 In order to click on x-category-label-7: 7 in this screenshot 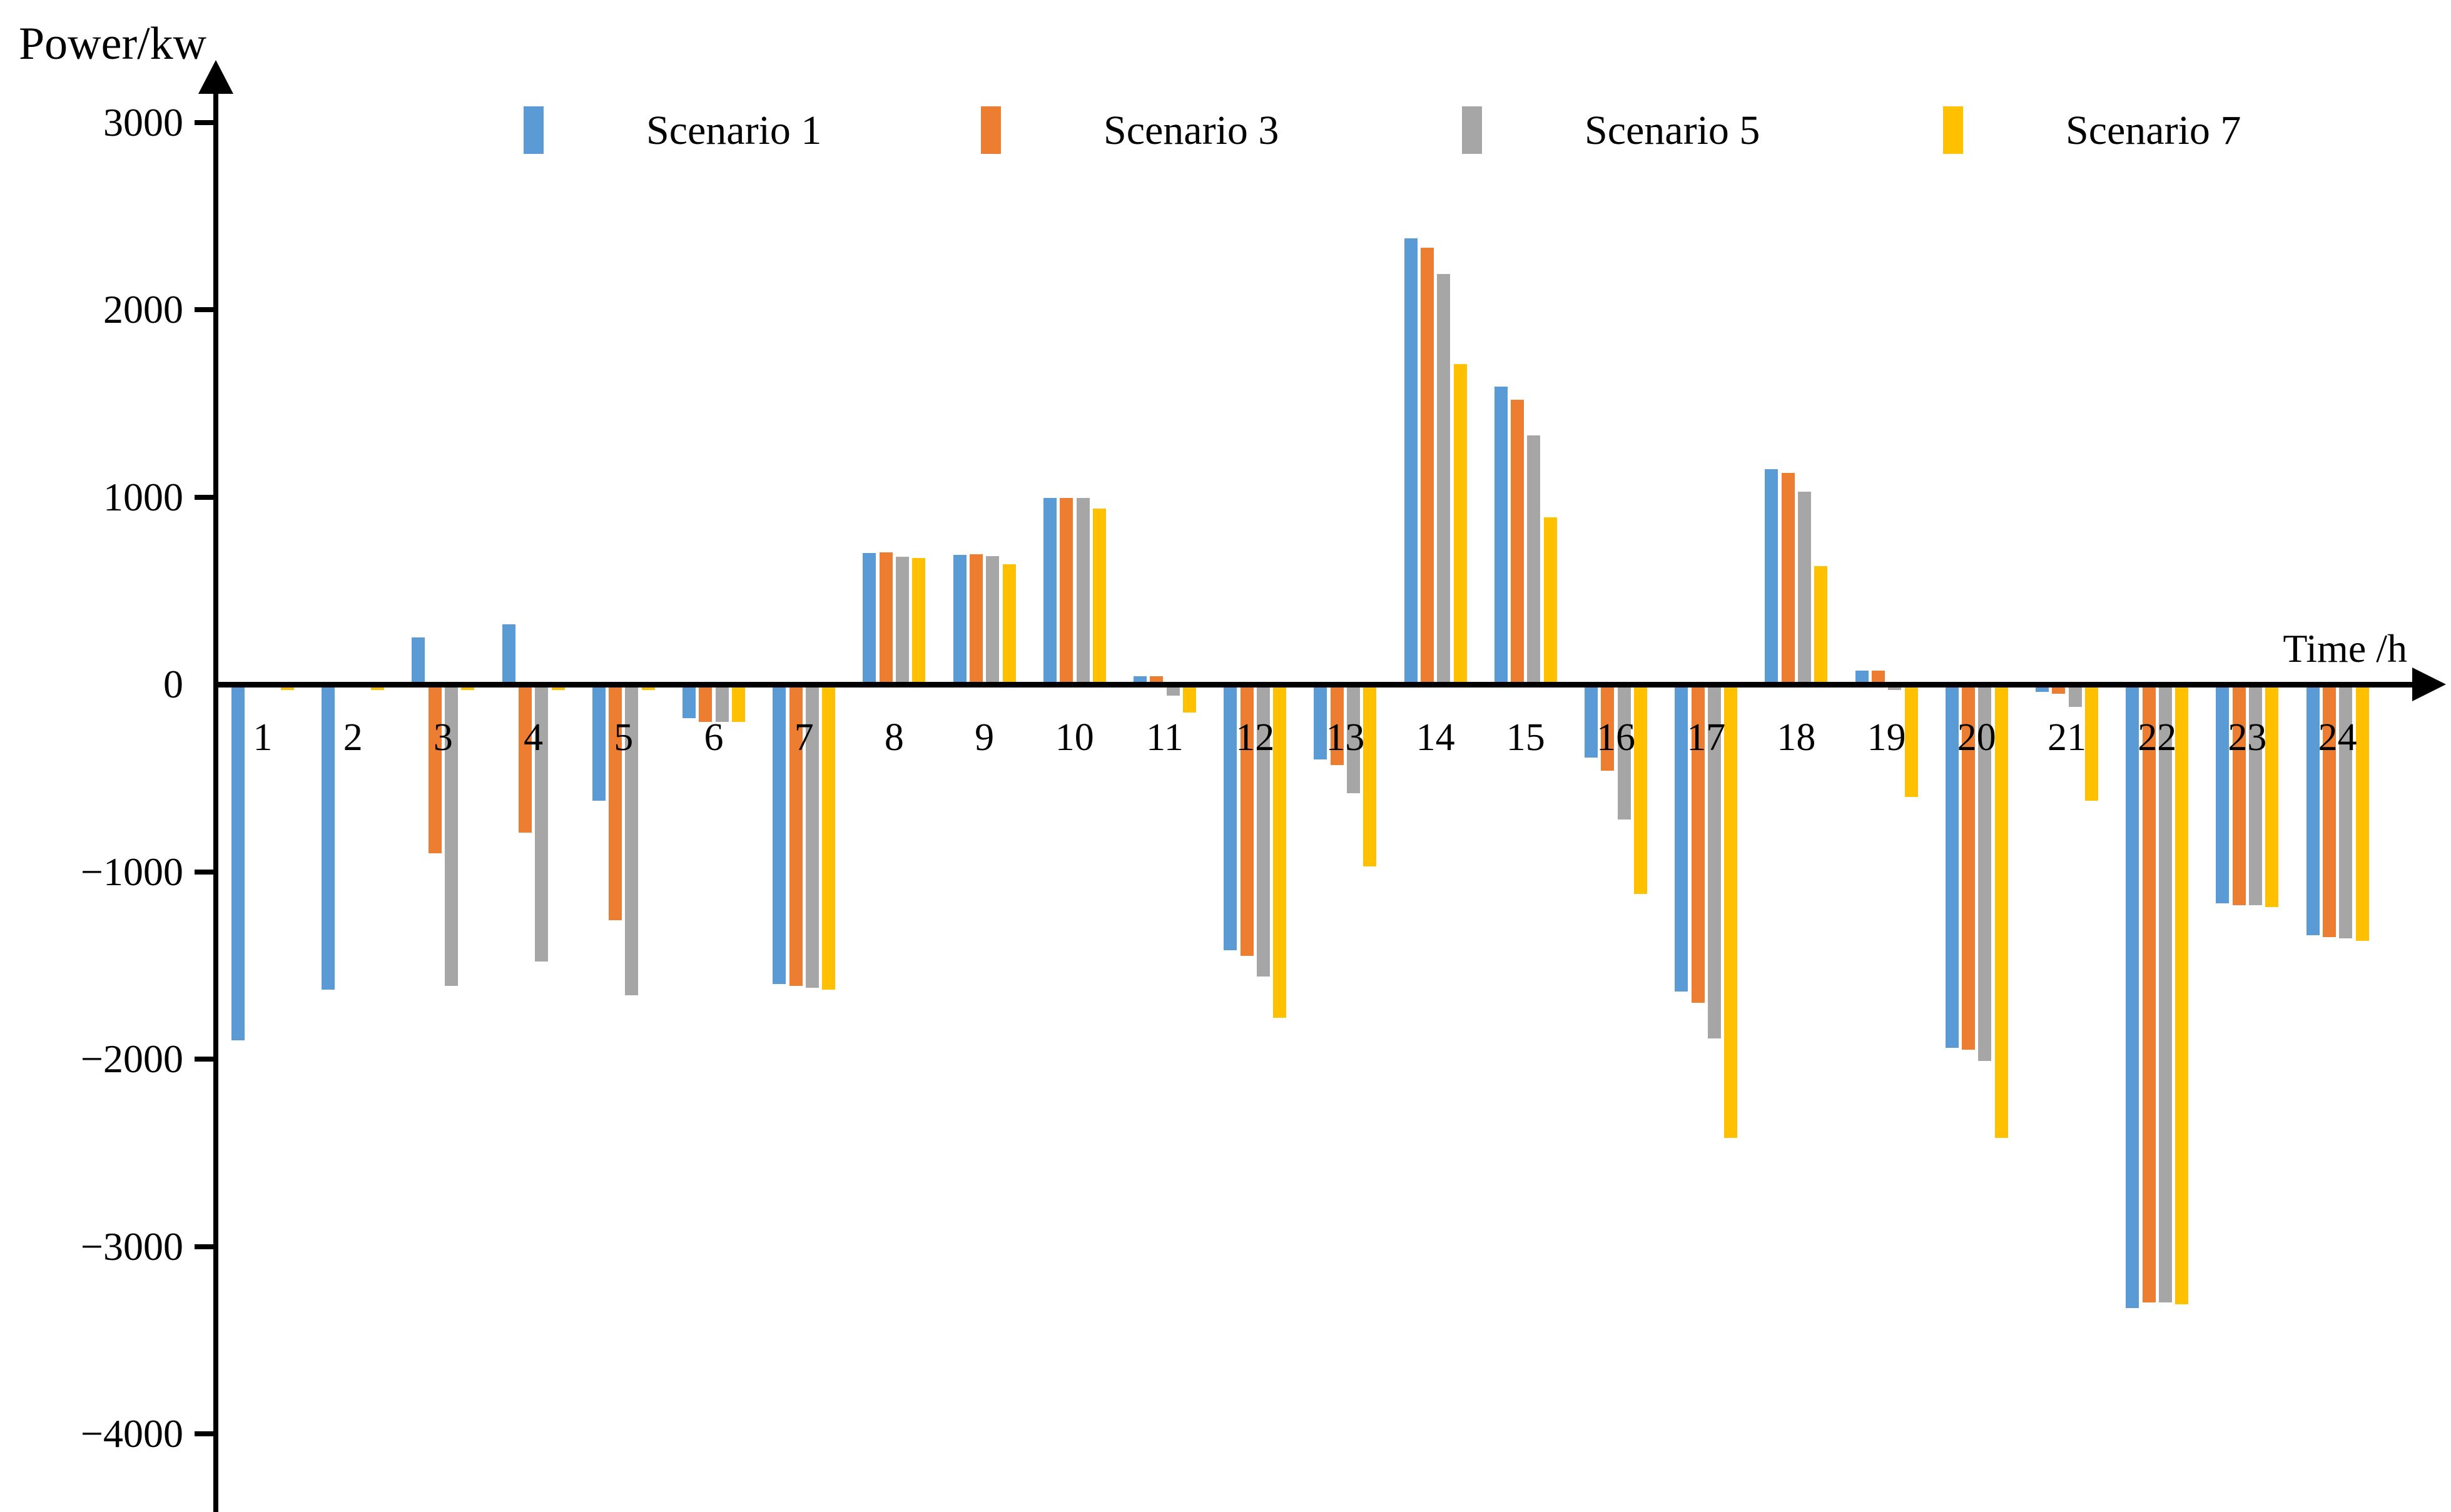, I will do `click(804, 737)`.